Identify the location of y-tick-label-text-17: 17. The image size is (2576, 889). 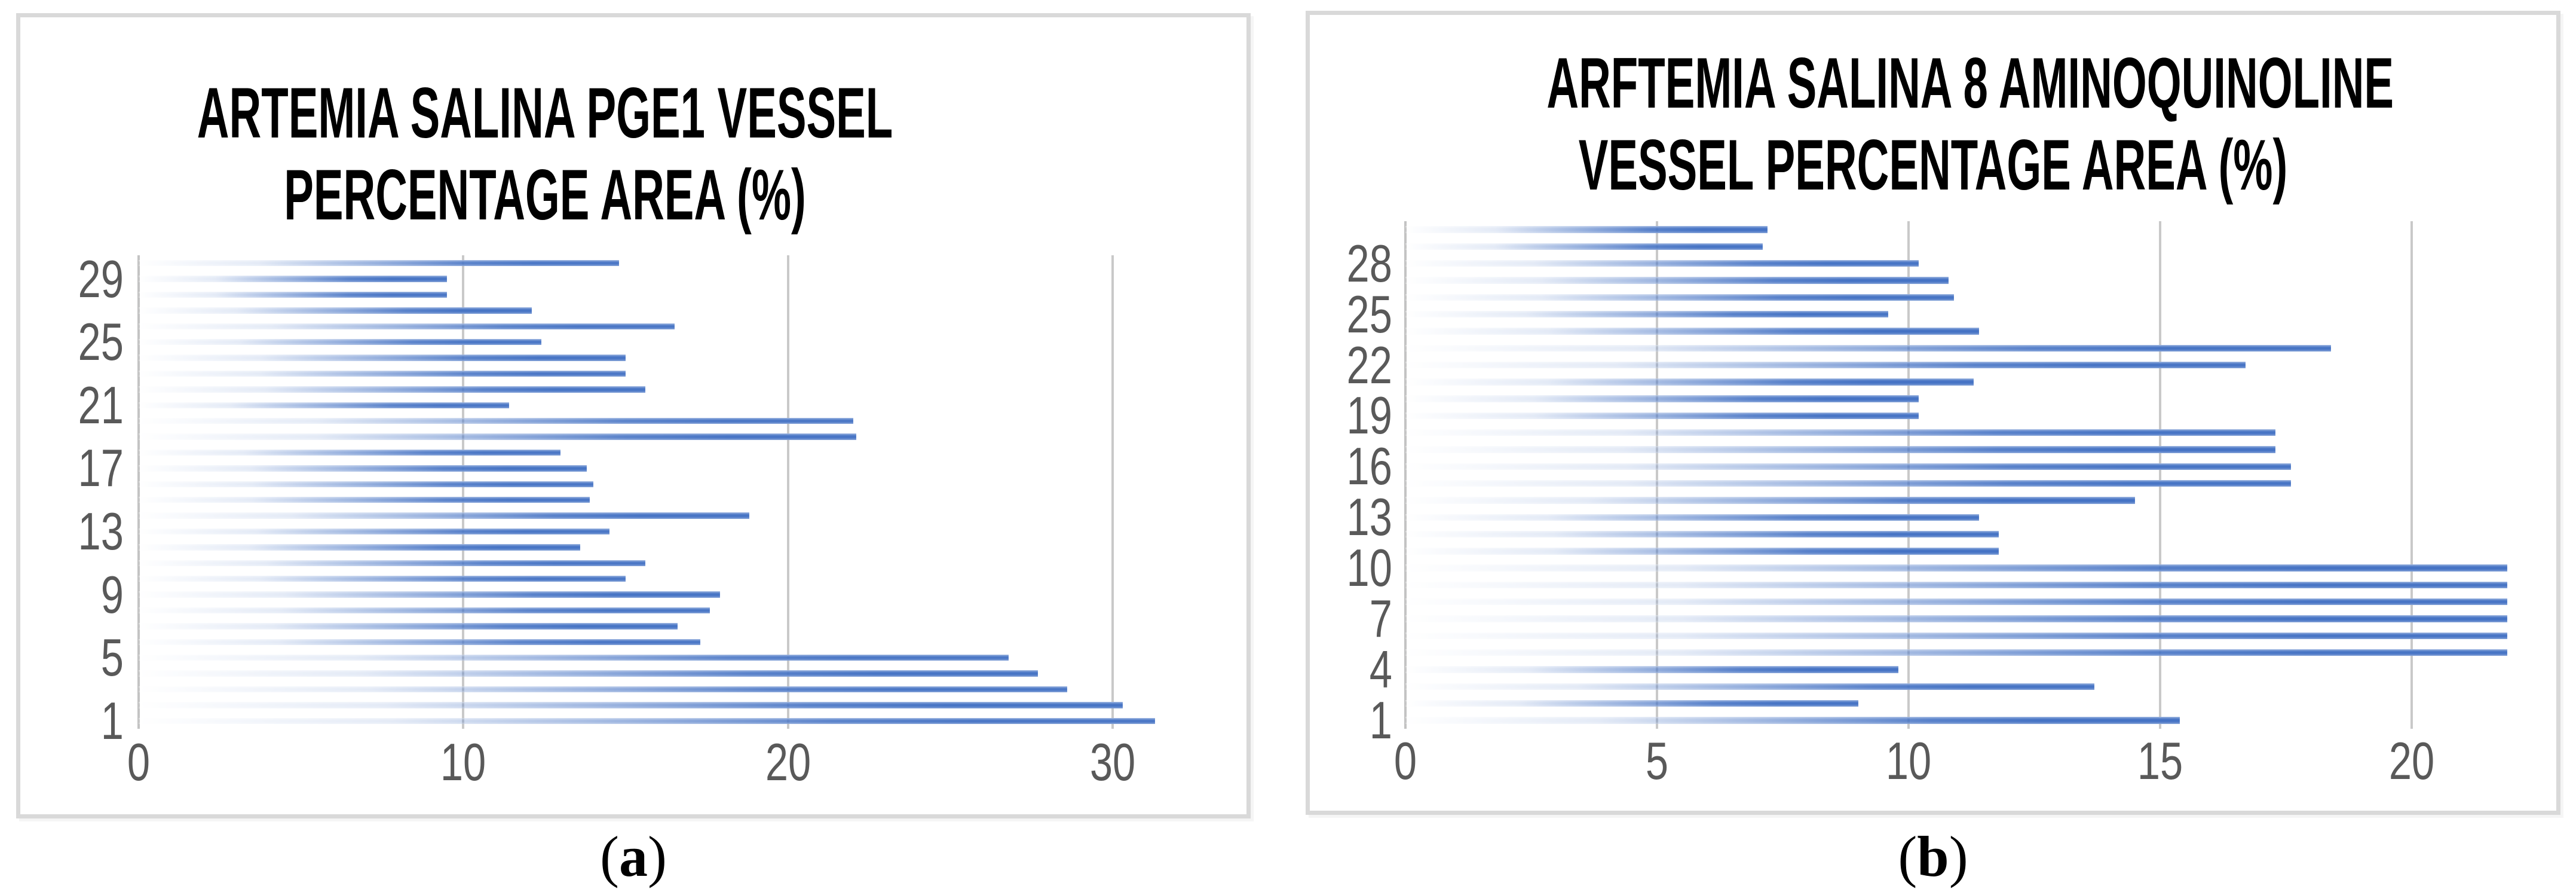
(101, 468).